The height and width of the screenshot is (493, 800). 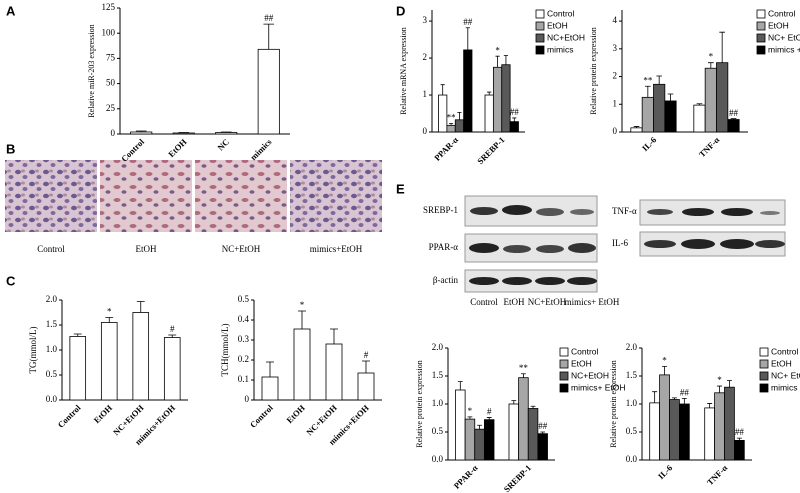 What do you see at coordinates (10, 148) in the screenshot?
I see `panel-label: B` at bounding box center [10, 148].